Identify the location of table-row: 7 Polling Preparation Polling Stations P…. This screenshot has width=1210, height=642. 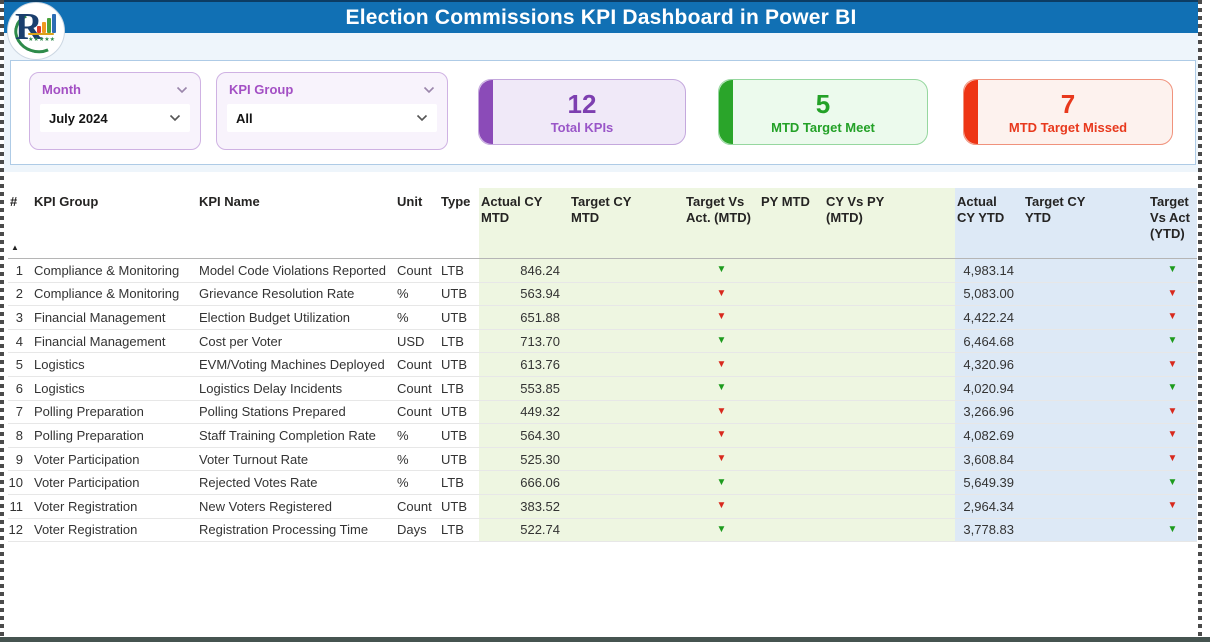
(602, 412).